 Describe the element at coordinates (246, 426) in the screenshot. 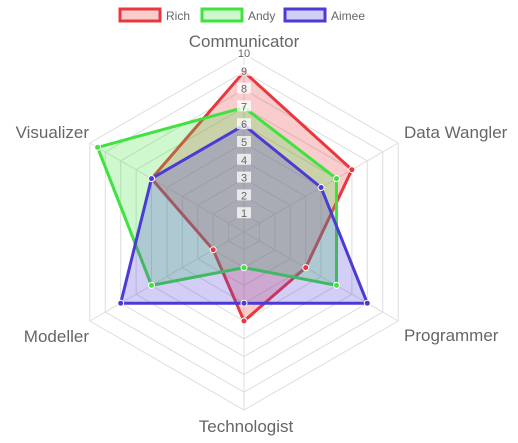

I see `axis-label-technologist: Technologist` at that location.